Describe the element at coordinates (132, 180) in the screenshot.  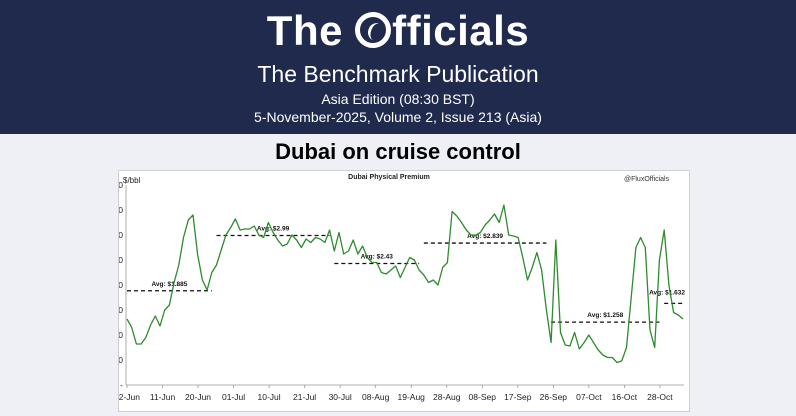
I see `y-axis-label: $/bbl` at that location.